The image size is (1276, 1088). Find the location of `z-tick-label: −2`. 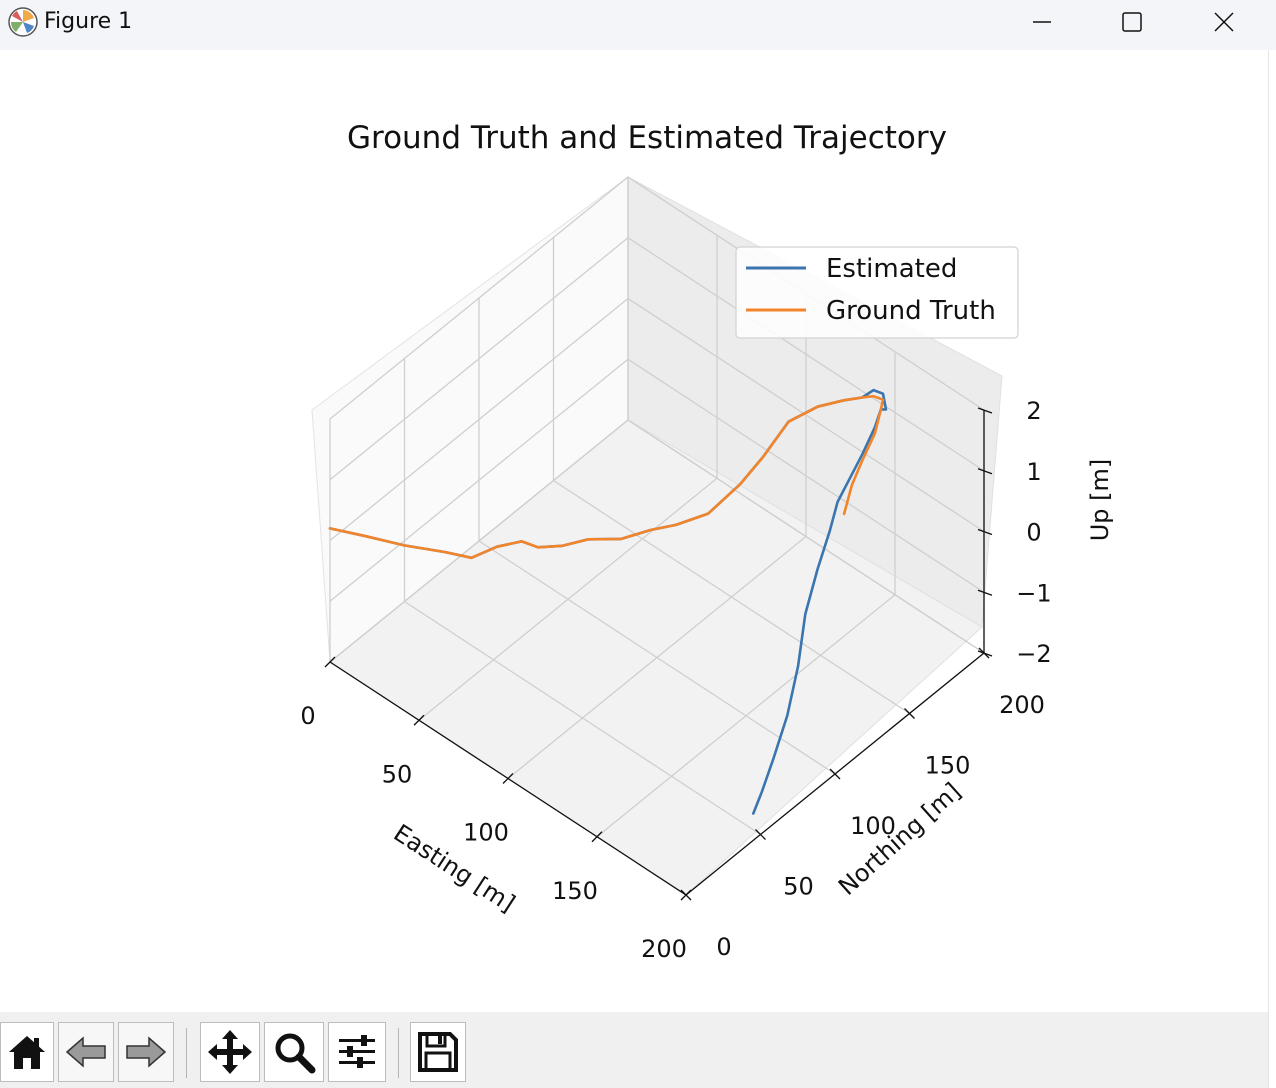

z-tick-label: −2 is located at coordinates (1033, 654).